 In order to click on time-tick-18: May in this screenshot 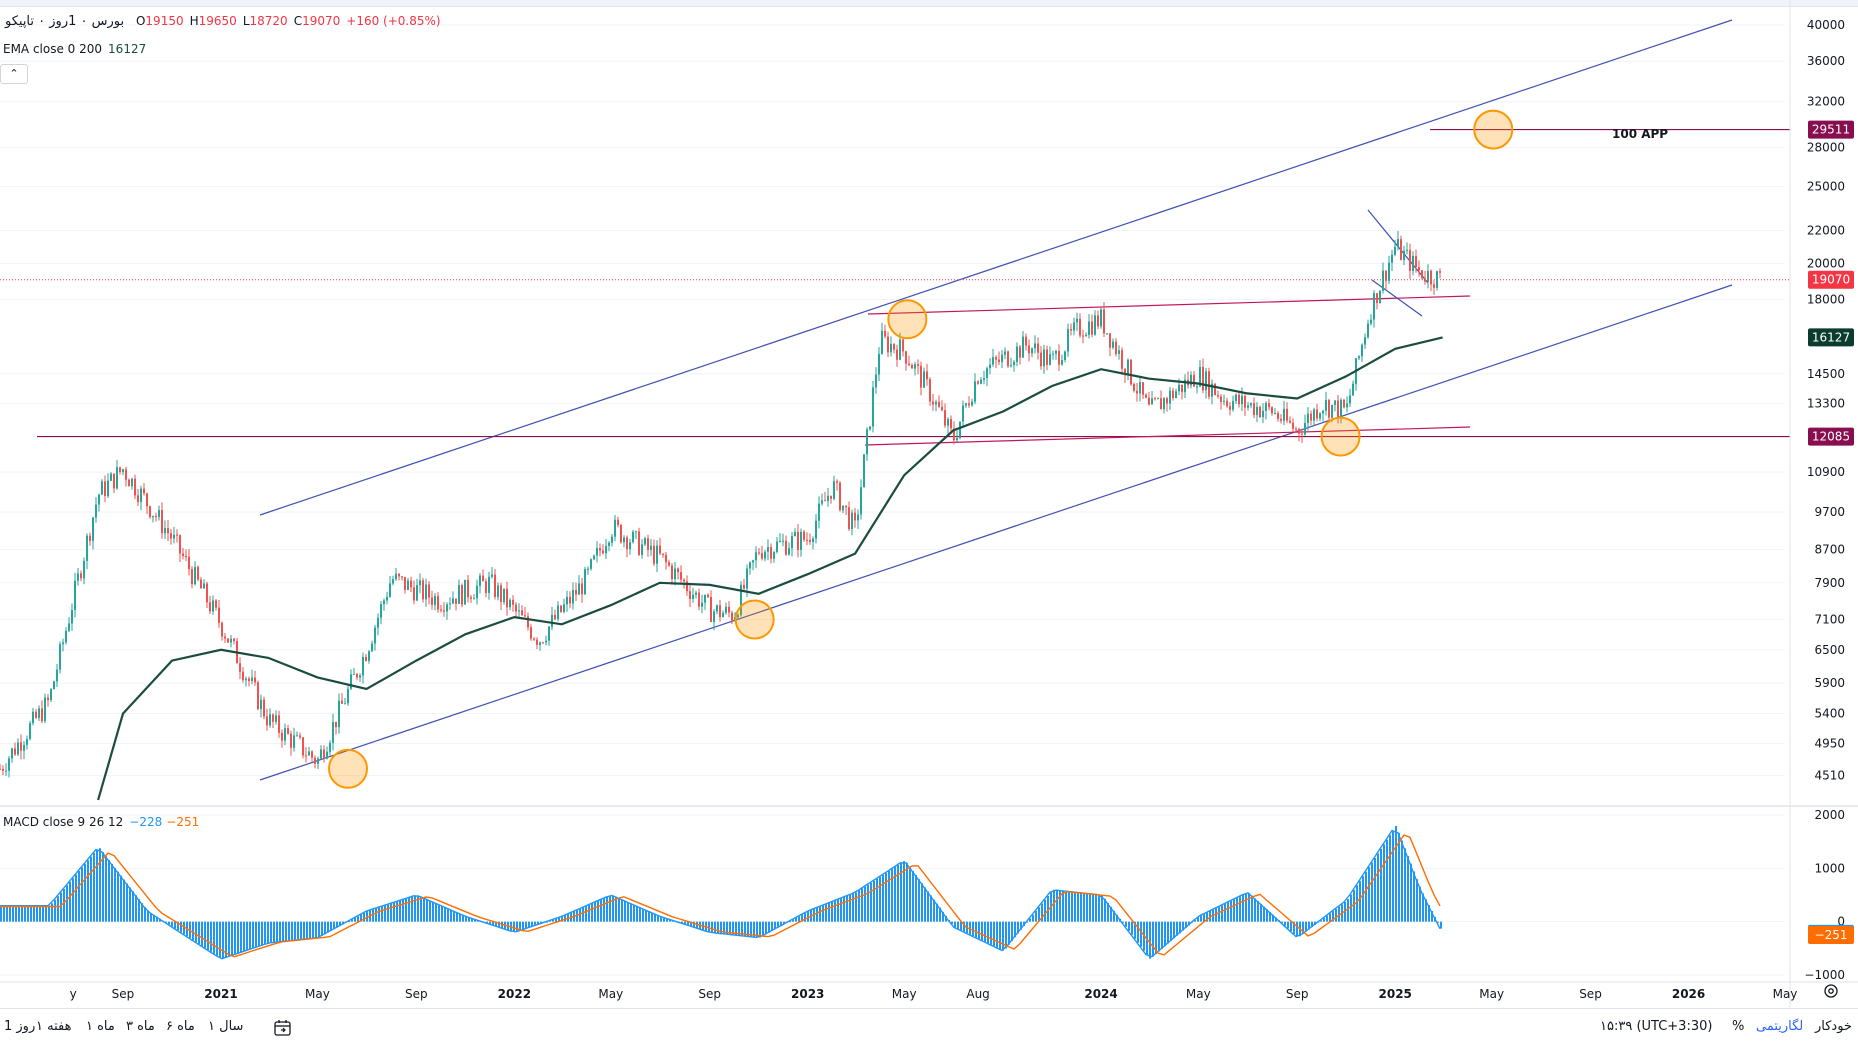, I will do `click(1785, 994)`.